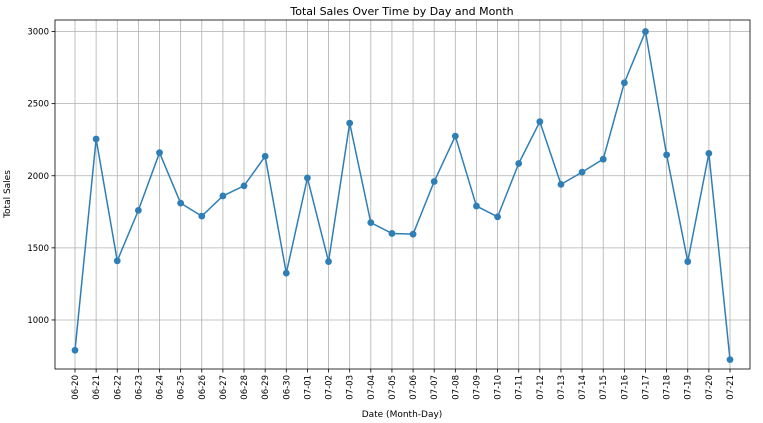 The width and height of the screenshot is (763, 423). I want to click on x-tick-label: 06-25, so click(182, 387).